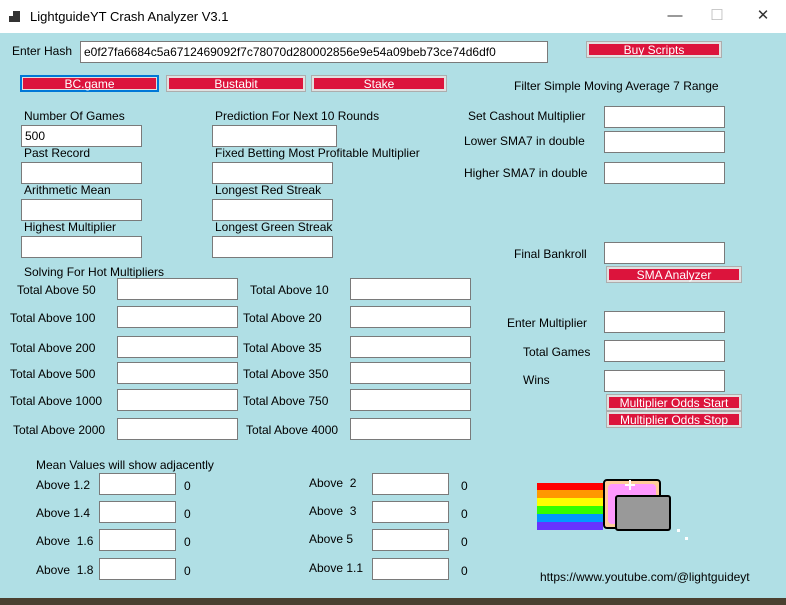  What do you see at coordinates (664, 351) in the screenshot?
I see `total-games-input` at bounding box center [664, 351].